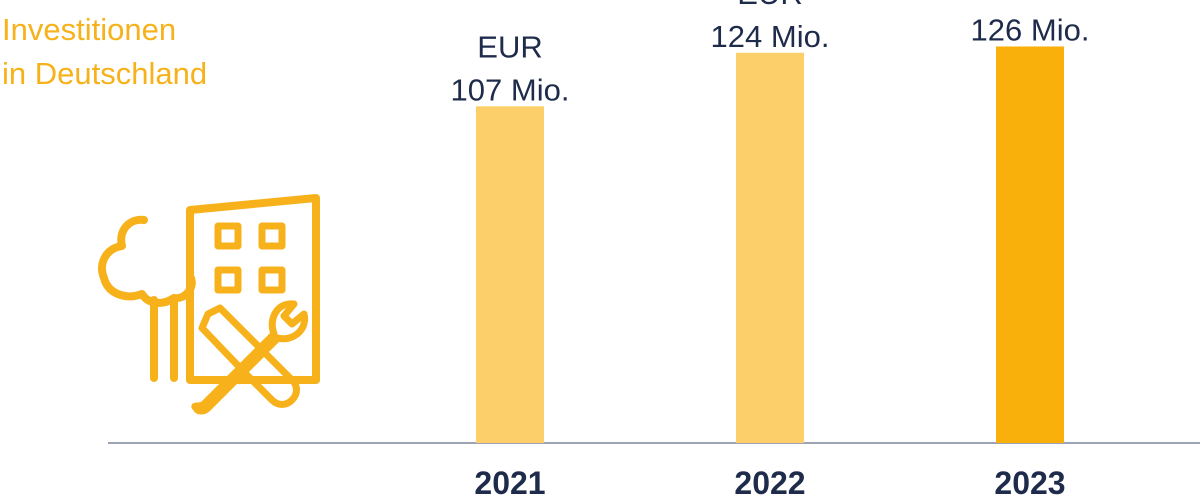  What do you see at coordinates (1029, 2) in the screenshot?
I see `value-label-2023-line-1: EUR` at bounding box center [1029, 2].